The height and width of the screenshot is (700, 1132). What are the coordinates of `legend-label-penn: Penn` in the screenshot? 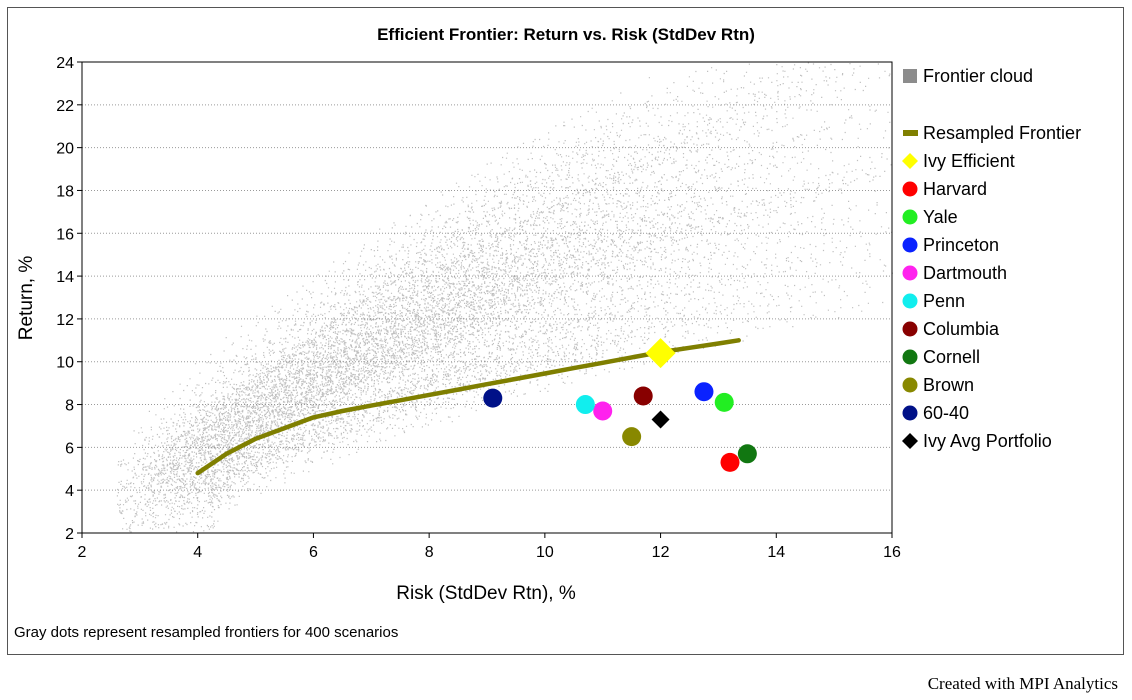 It's located at (944, 301).